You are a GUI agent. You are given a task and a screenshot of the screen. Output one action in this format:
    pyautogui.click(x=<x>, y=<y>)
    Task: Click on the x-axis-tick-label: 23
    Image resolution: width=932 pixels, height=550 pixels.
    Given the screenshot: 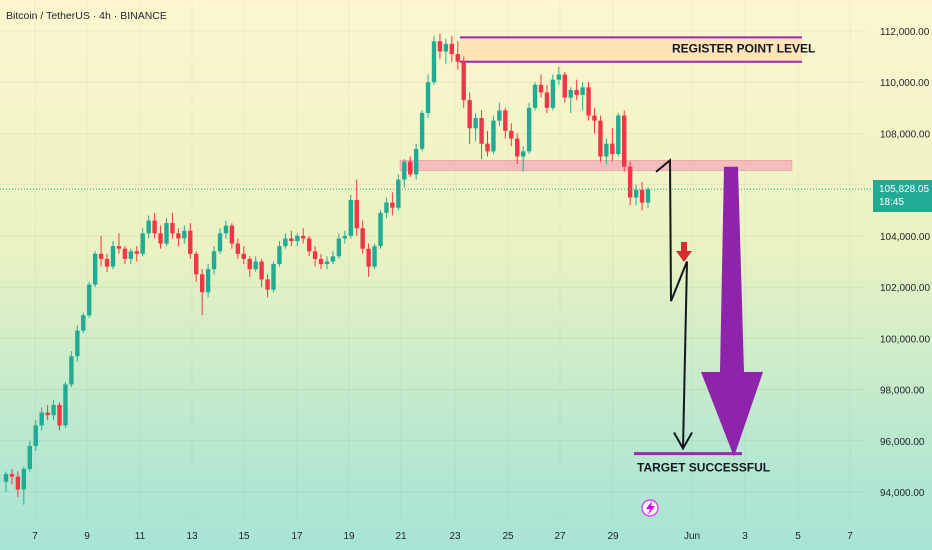 What is the action you would take?
    pyautogui.click(x=455, y=536)
    